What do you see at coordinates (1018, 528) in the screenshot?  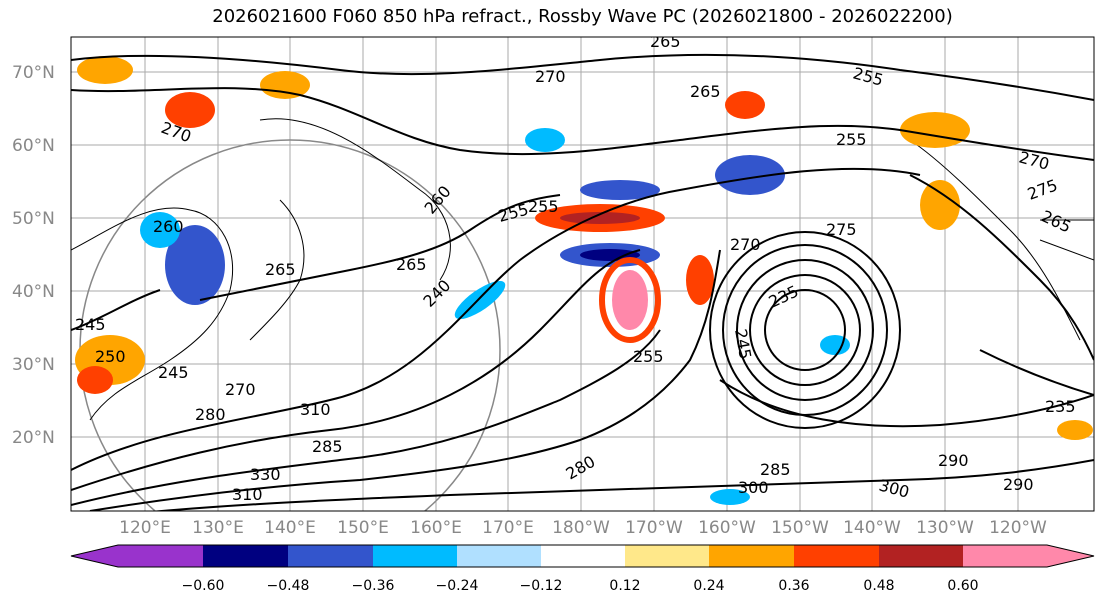 I see `lon-label: 120°W` at bounding box center [1018, 528].